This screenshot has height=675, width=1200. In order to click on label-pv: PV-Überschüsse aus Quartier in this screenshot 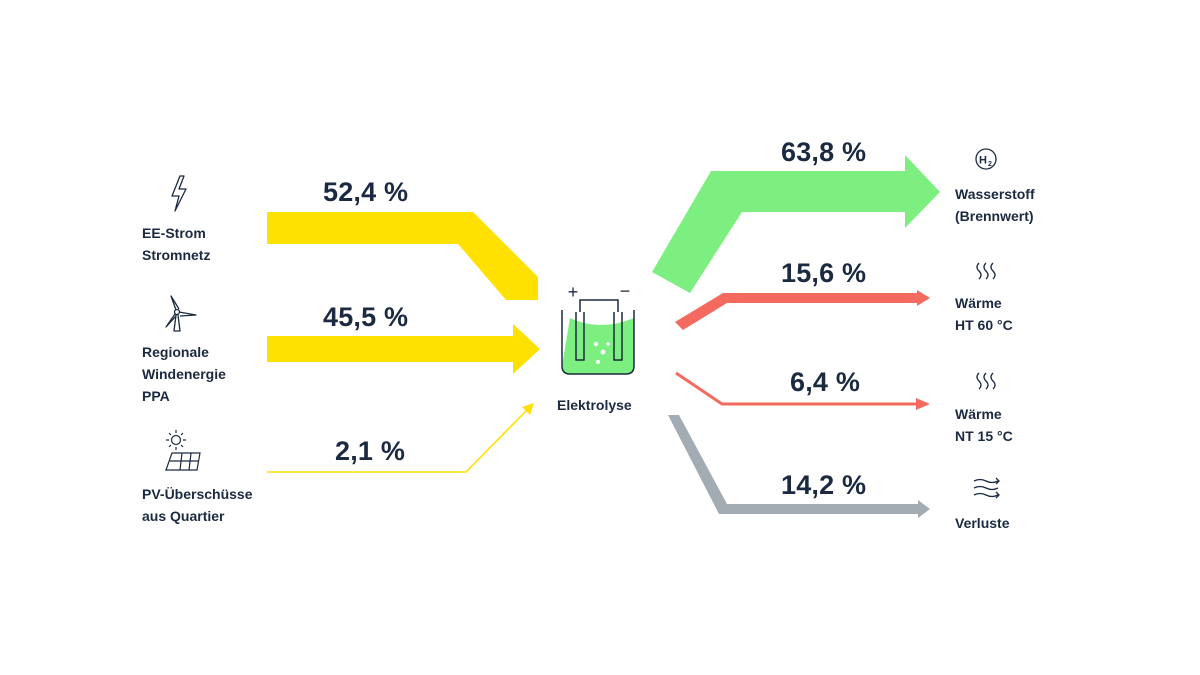, I will do `click(197, 505)`.